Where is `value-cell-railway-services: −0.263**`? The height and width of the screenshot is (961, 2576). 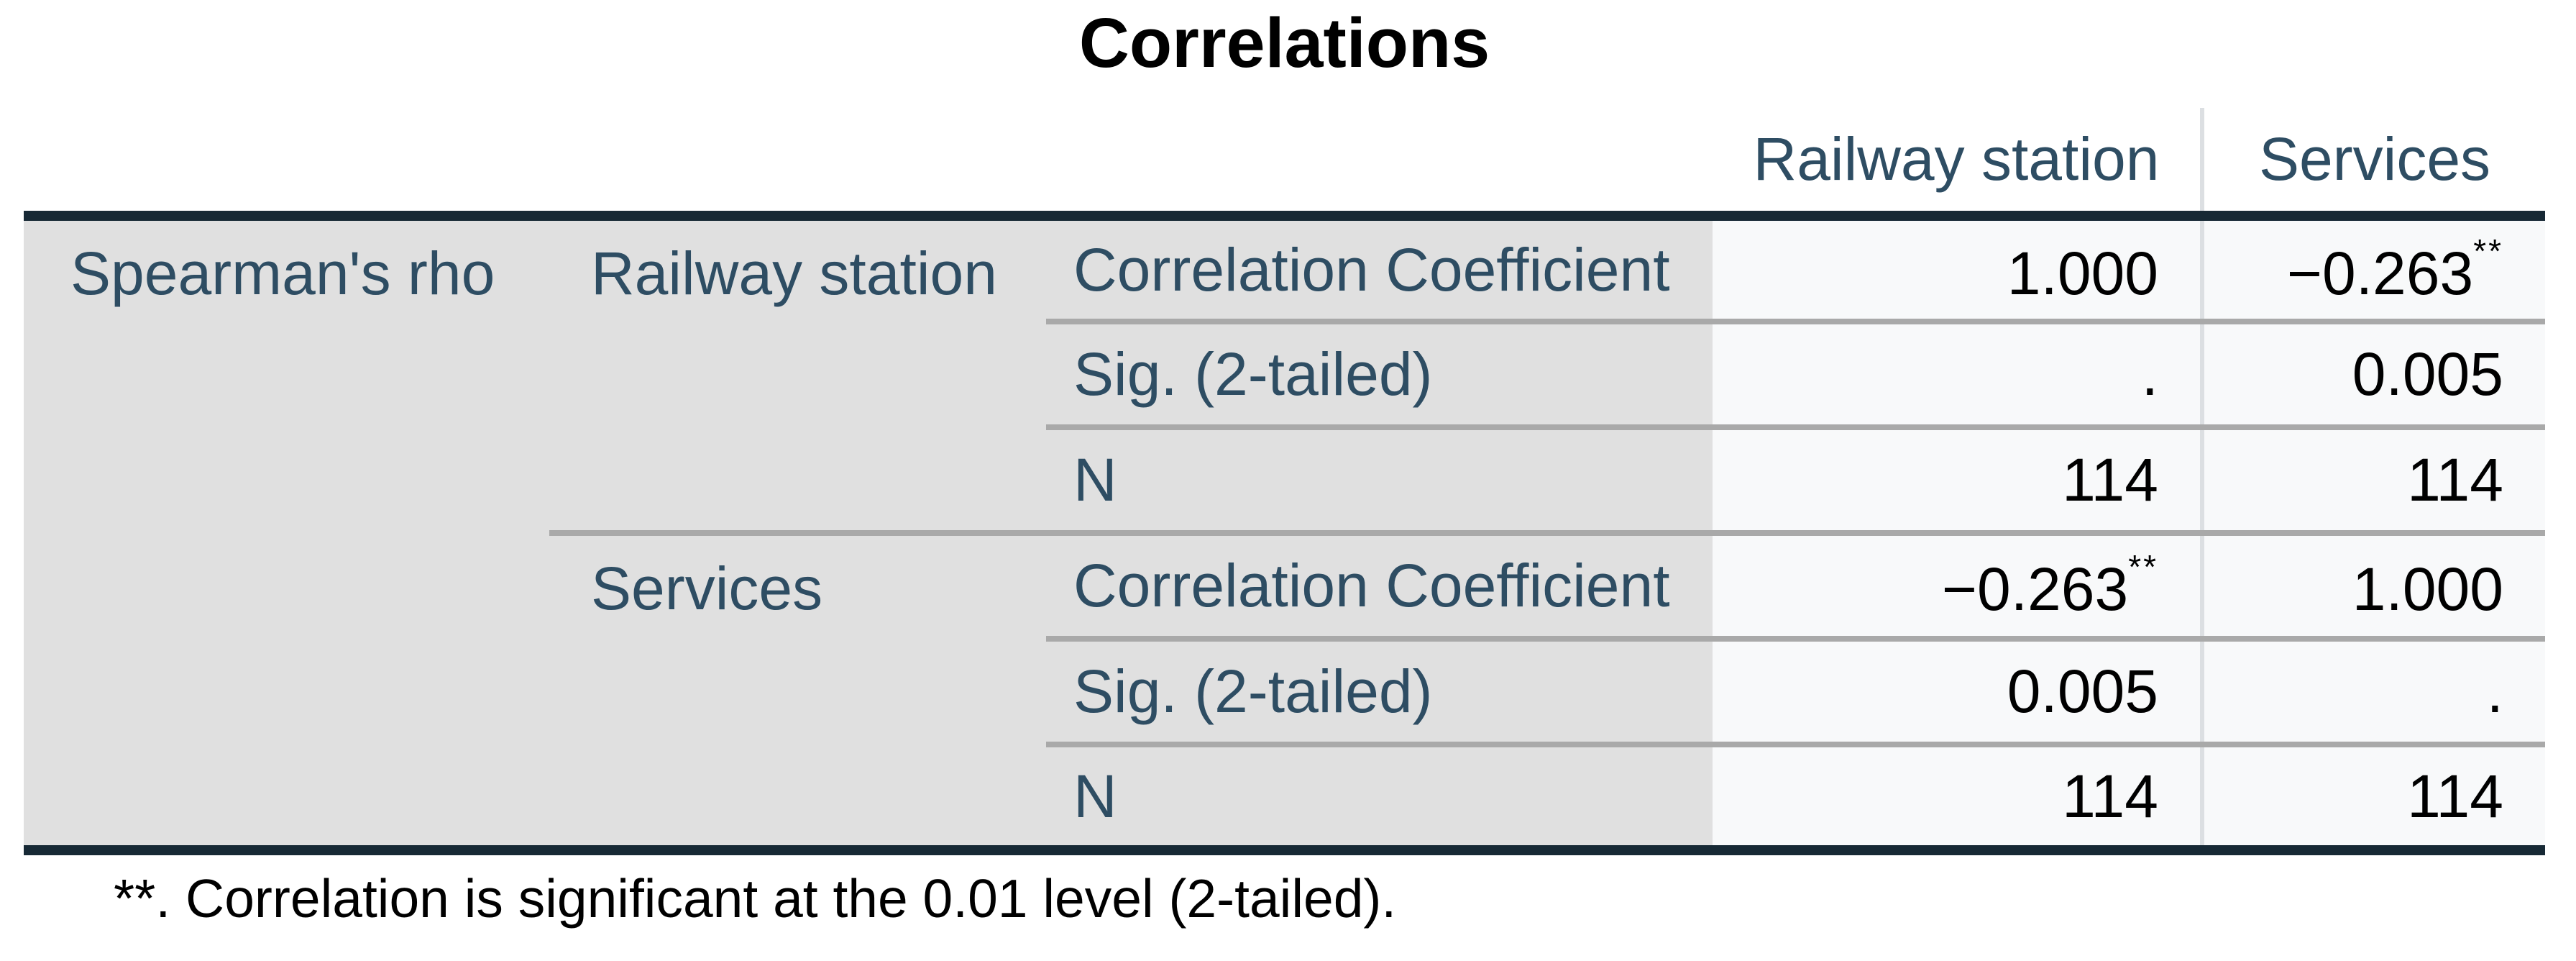 value-cell-railway-services: −0.263** is located at coordinates (2372, 269).